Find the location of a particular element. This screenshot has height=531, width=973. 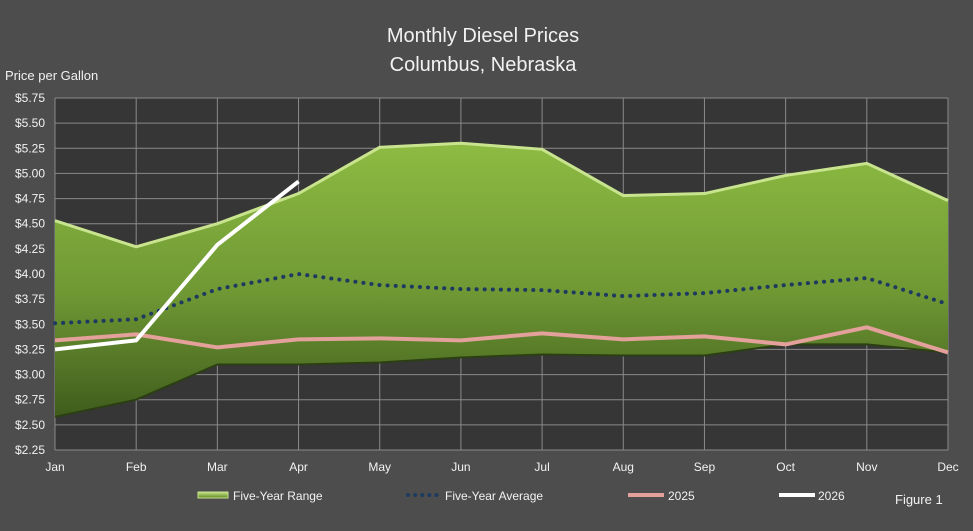

y-tick-label: $4.50 is located at coordinates (30, 224).